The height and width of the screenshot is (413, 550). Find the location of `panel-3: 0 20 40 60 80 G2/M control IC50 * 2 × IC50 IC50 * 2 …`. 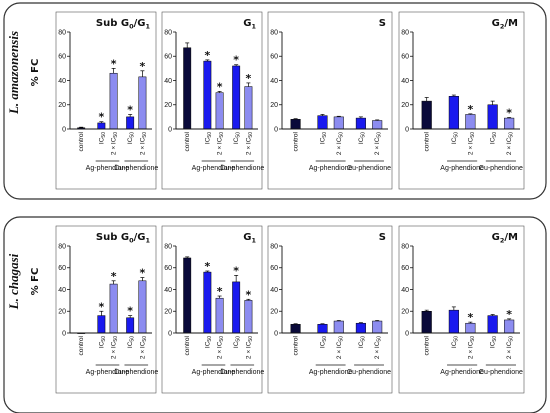

panel-3: 0 20 40 60 80 G2/M control IC50 * 2 × IC50 IC50 * 2 … is located at coordinates (461, 100).